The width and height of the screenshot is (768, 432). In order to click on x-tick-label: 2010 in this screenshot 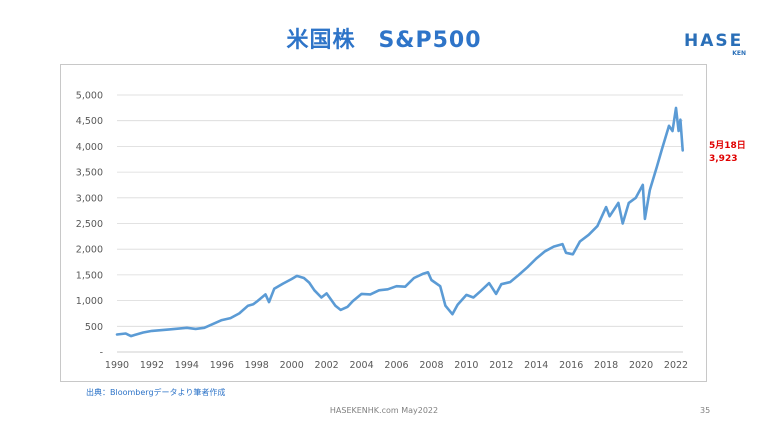, I will do `click(466, 365)`.